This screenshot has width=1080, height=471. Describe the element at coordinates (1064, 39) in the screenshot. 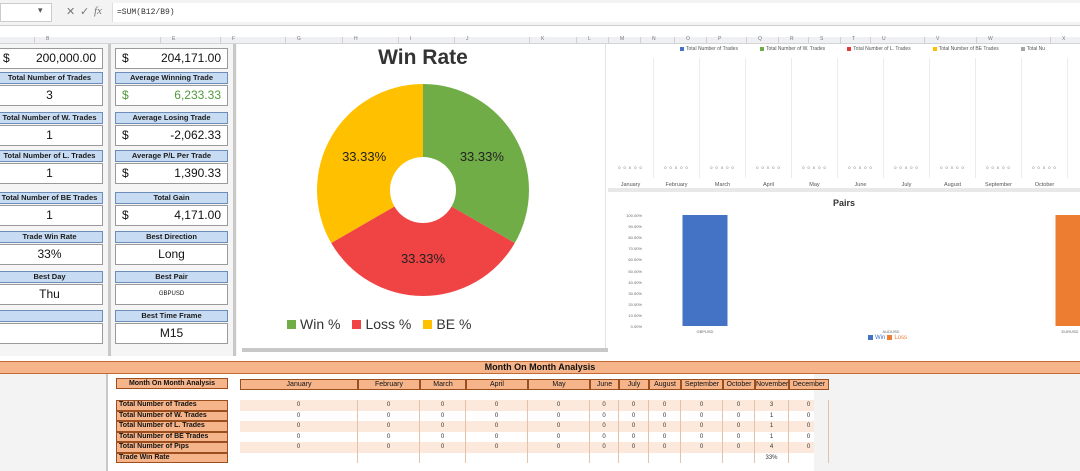

I see `column-header: X` at that location.